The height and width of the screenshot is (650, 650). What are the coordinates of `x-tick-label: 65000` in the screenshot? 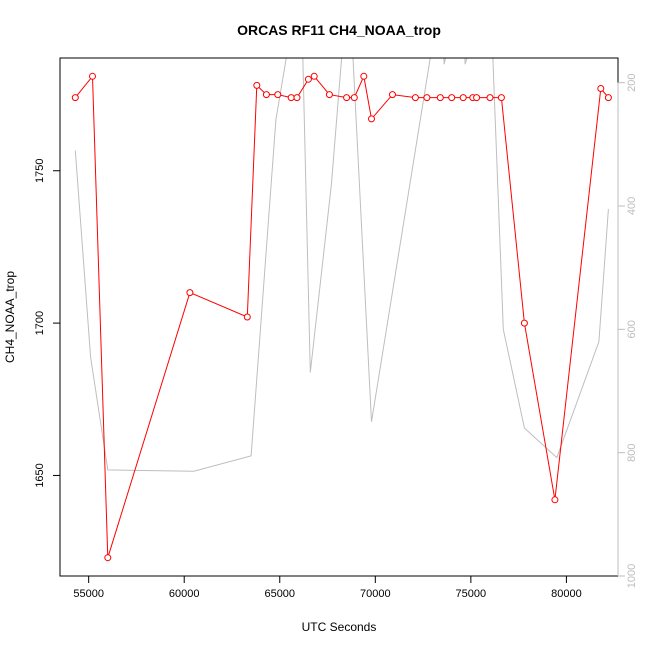 It's located at (279, 594).